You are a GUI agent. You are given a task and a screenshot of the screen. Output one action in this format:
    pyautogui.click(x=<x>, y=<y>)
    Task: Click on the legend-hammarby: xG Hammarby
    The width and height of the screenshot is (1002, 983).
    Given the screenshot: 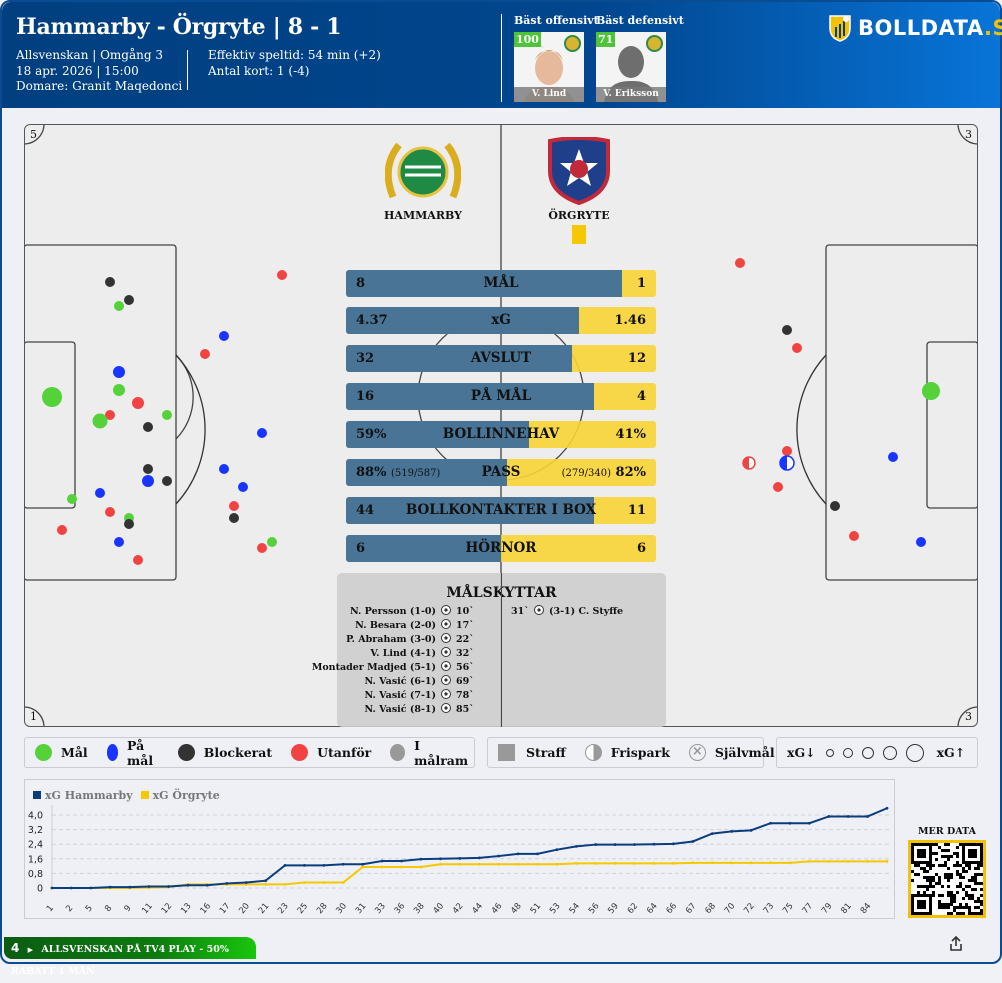 What is the action you would take?
    pyautogui.click(x=83, y=795)
    